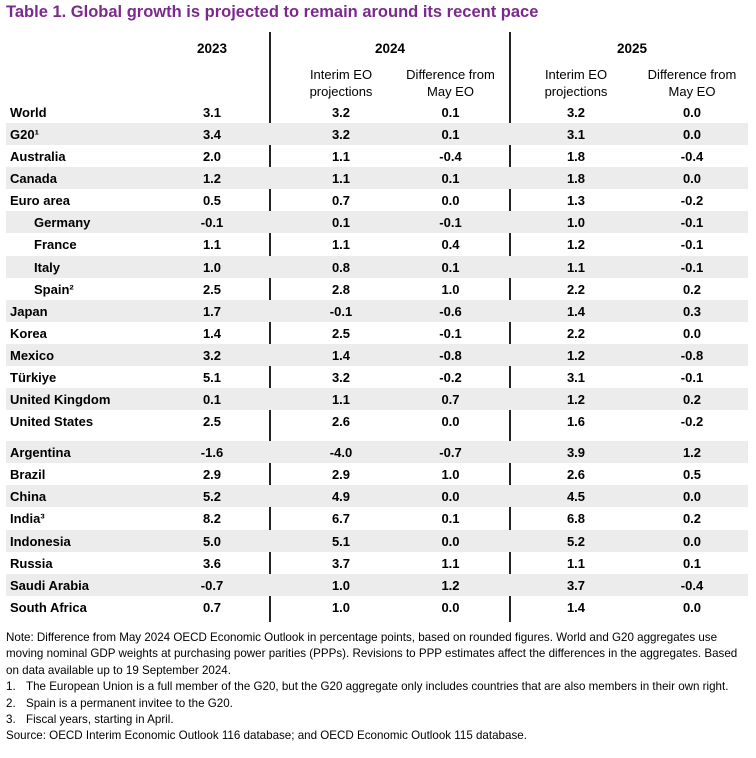 The image size is (756, 758). Describe the element at coordinates (576, 112) in the screenshot. I see `cell-i2025: 3.2` at that location.